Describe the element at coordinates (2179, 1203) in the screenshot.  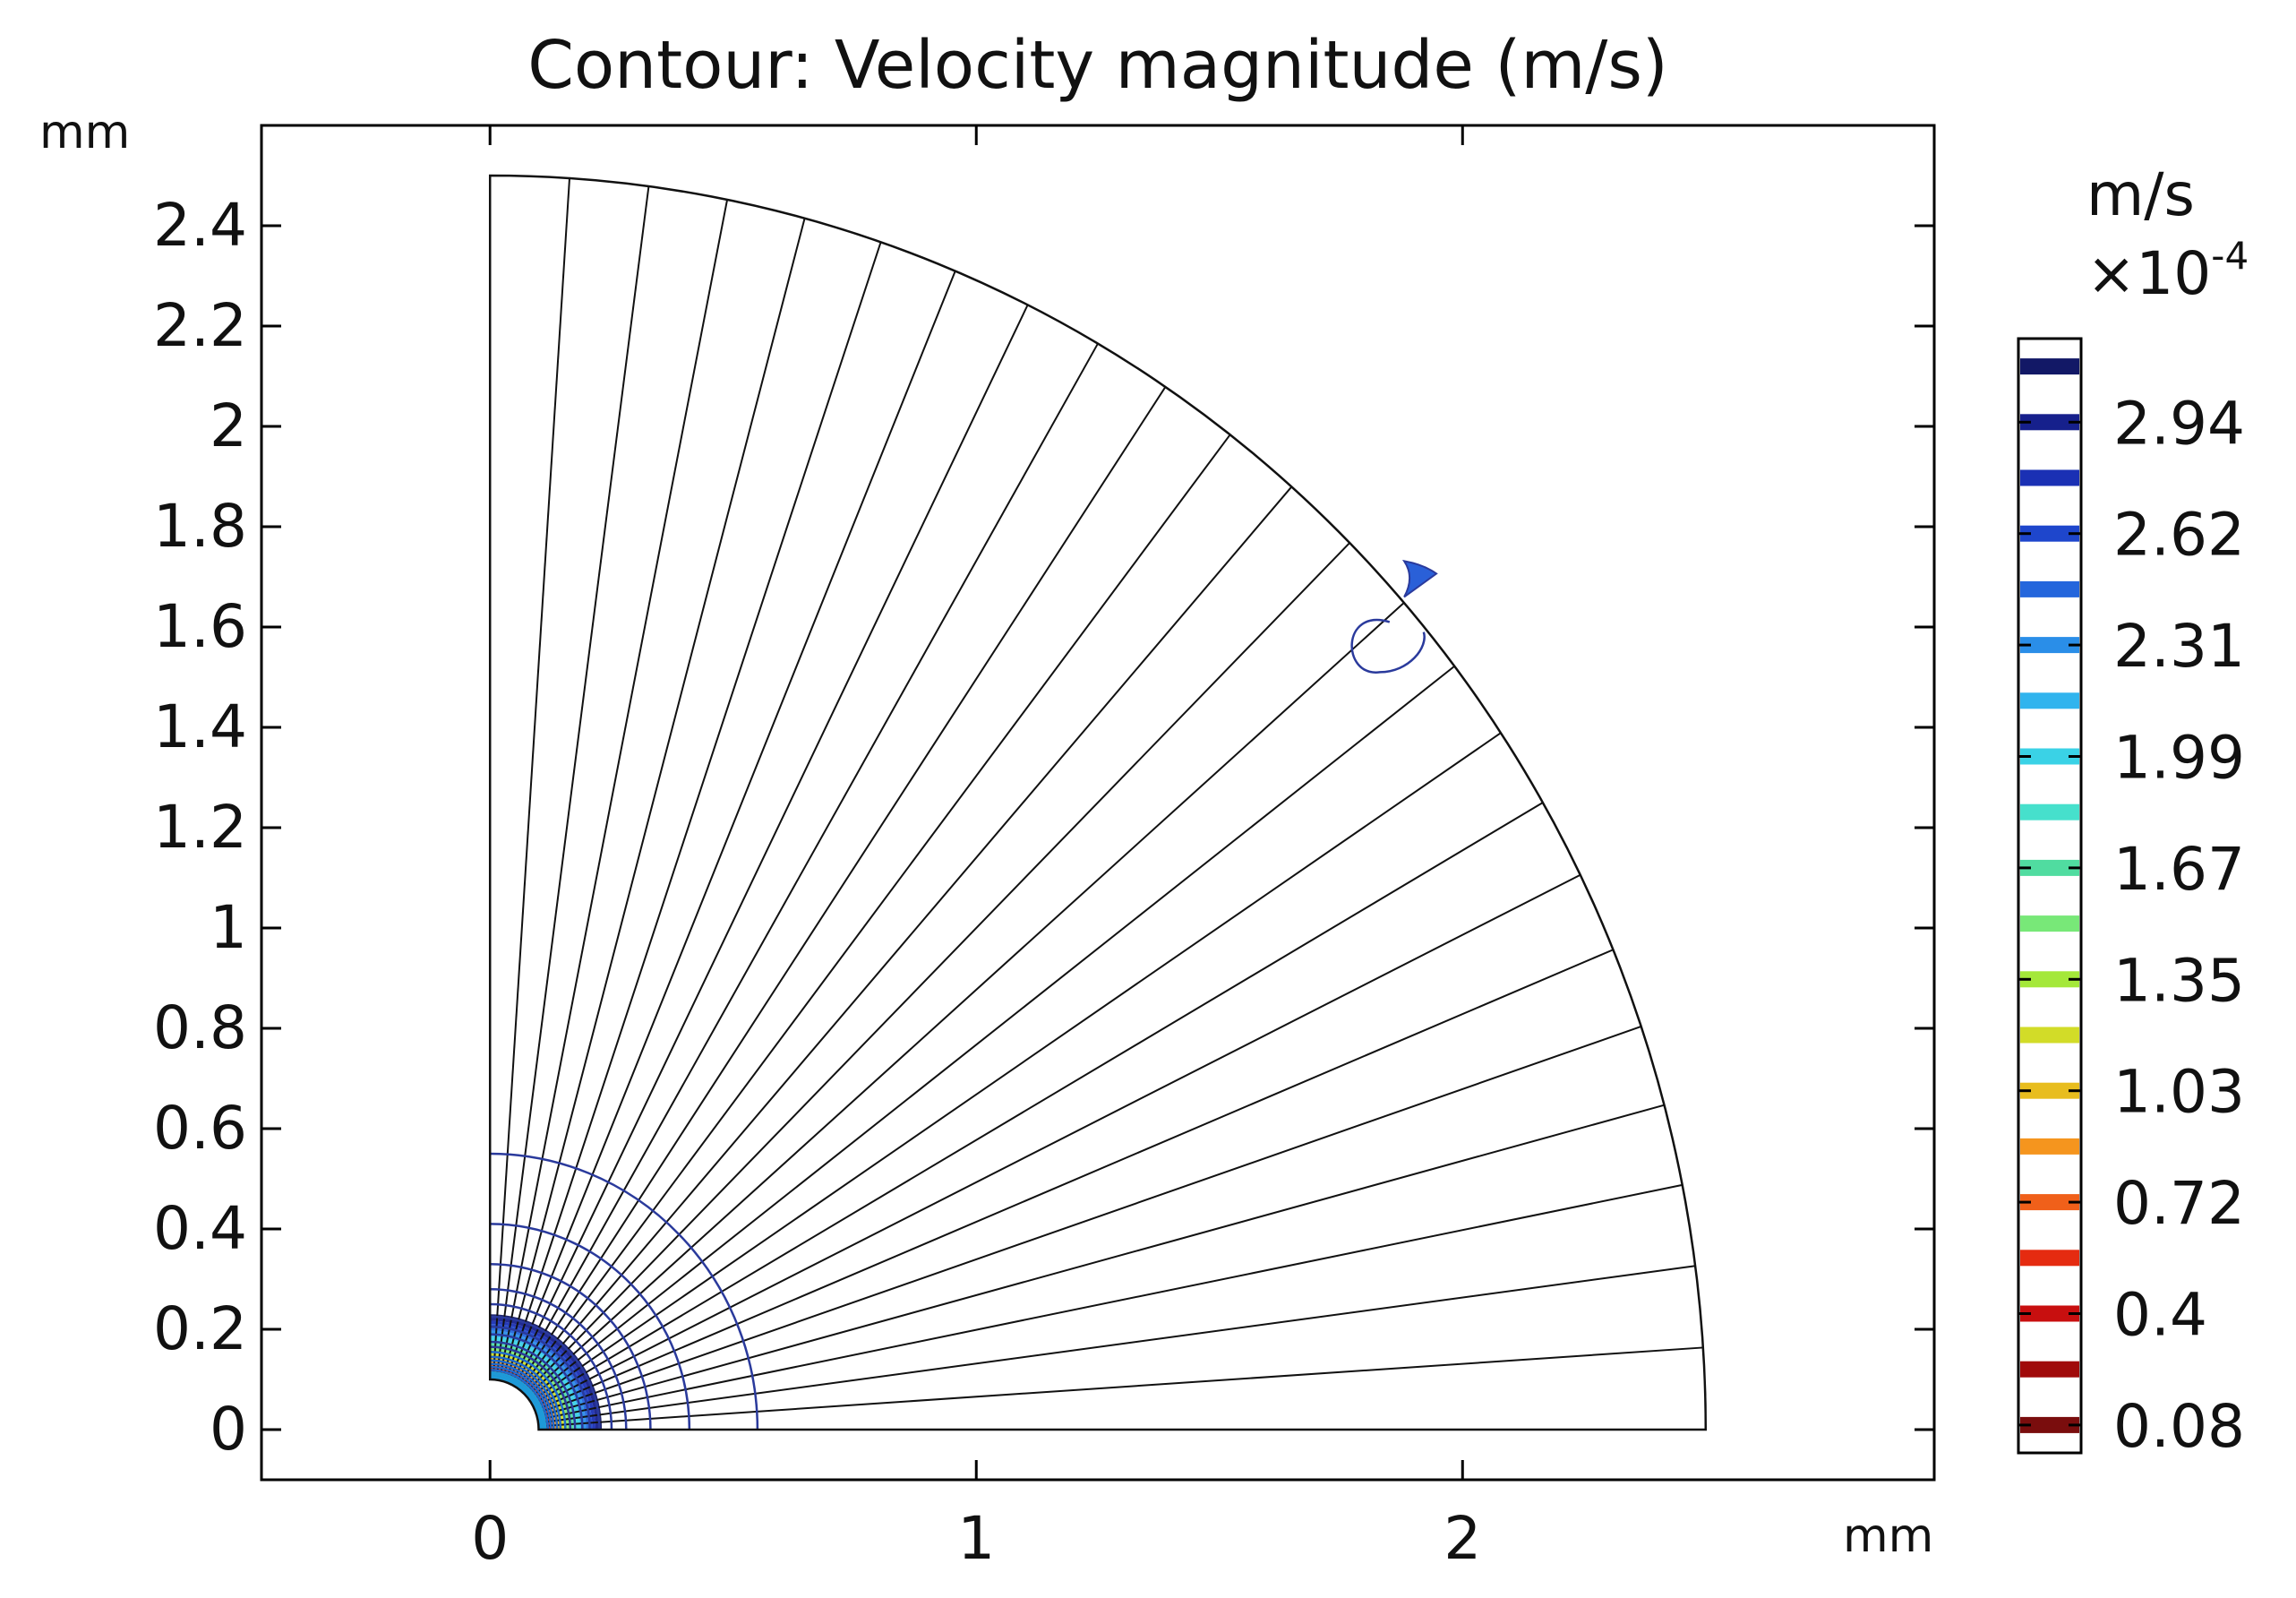
I see `colorbar-tick-label: 0.72` at that location.